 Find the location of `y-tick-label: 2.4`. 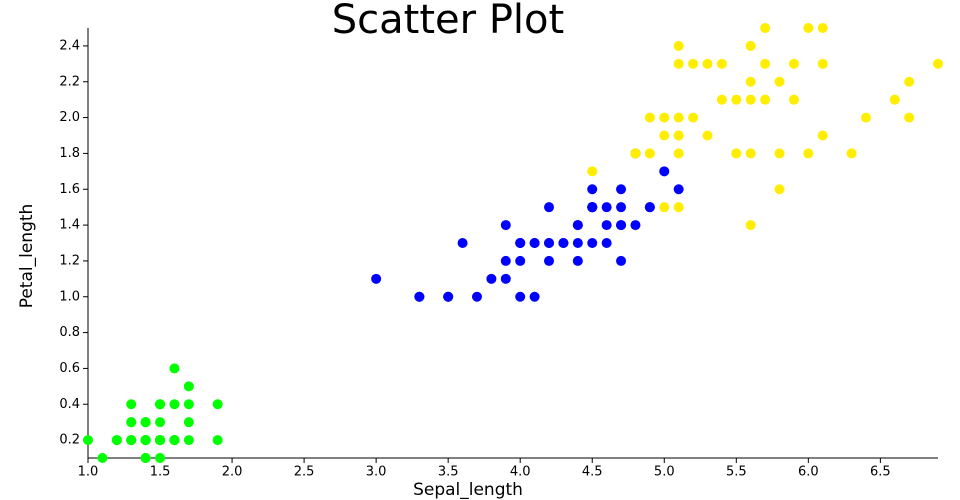

y-tick-label: 2.4 is located at coordinates (69, 45).